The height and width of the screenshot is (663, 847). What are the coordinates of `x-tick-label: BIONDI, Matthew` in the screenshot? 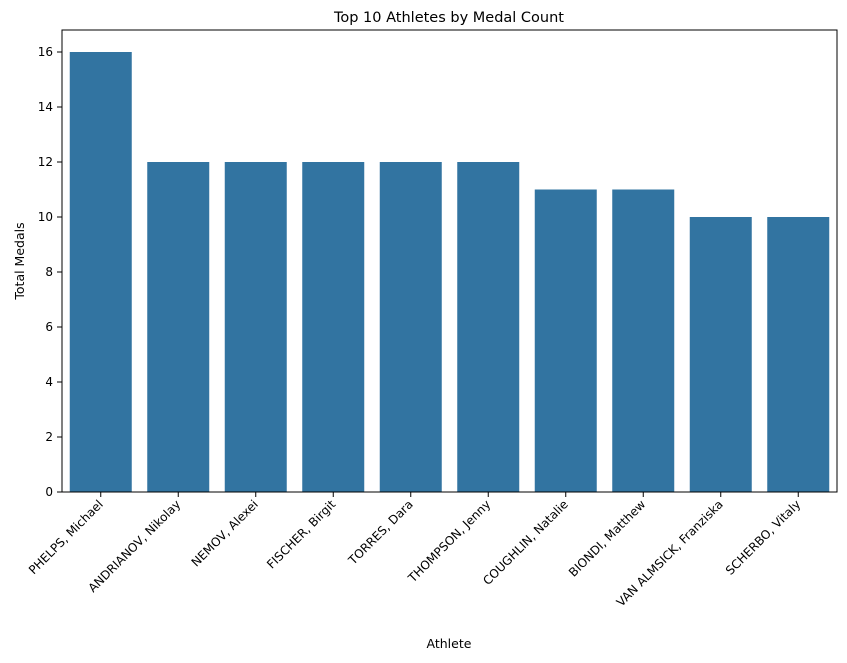 It's located at (607, 538).